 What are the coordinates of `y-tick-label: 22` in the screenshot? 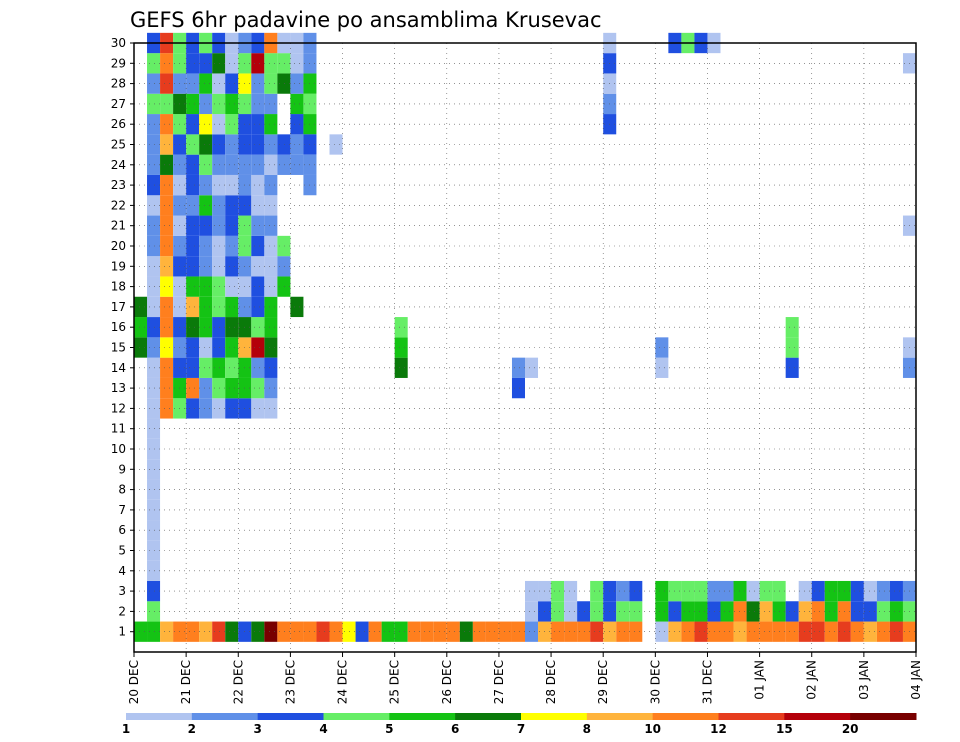 It's located at (118, 205).